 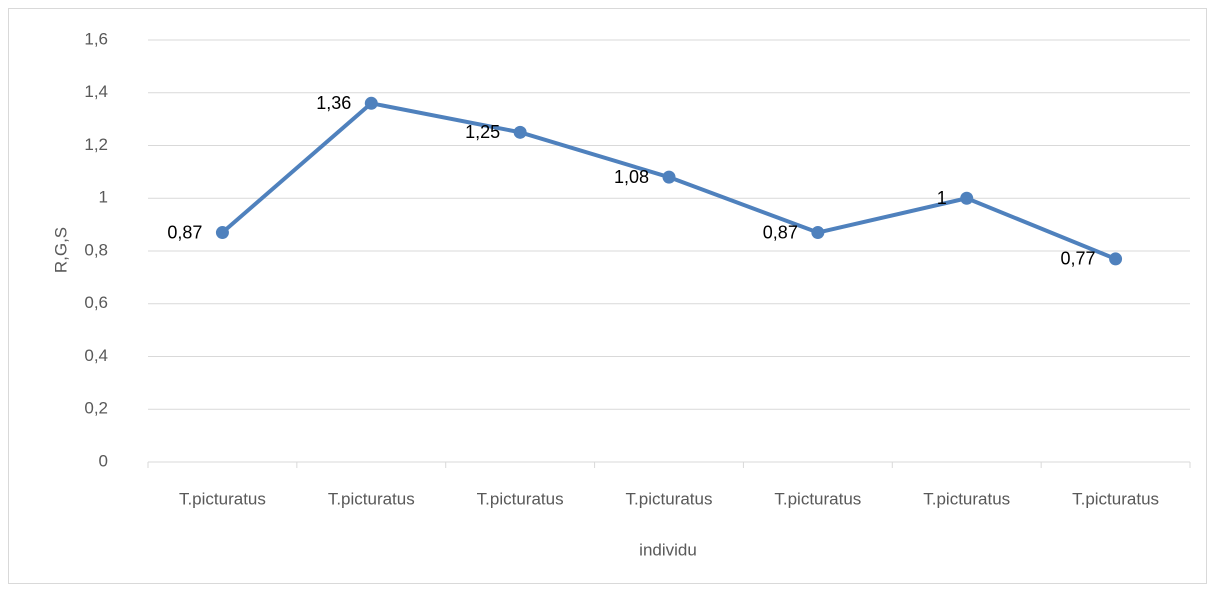 What do you see at coordinates (482, 132) in the screenshot?
I see `data-label: 1,25` at bounding box center [482, 132].